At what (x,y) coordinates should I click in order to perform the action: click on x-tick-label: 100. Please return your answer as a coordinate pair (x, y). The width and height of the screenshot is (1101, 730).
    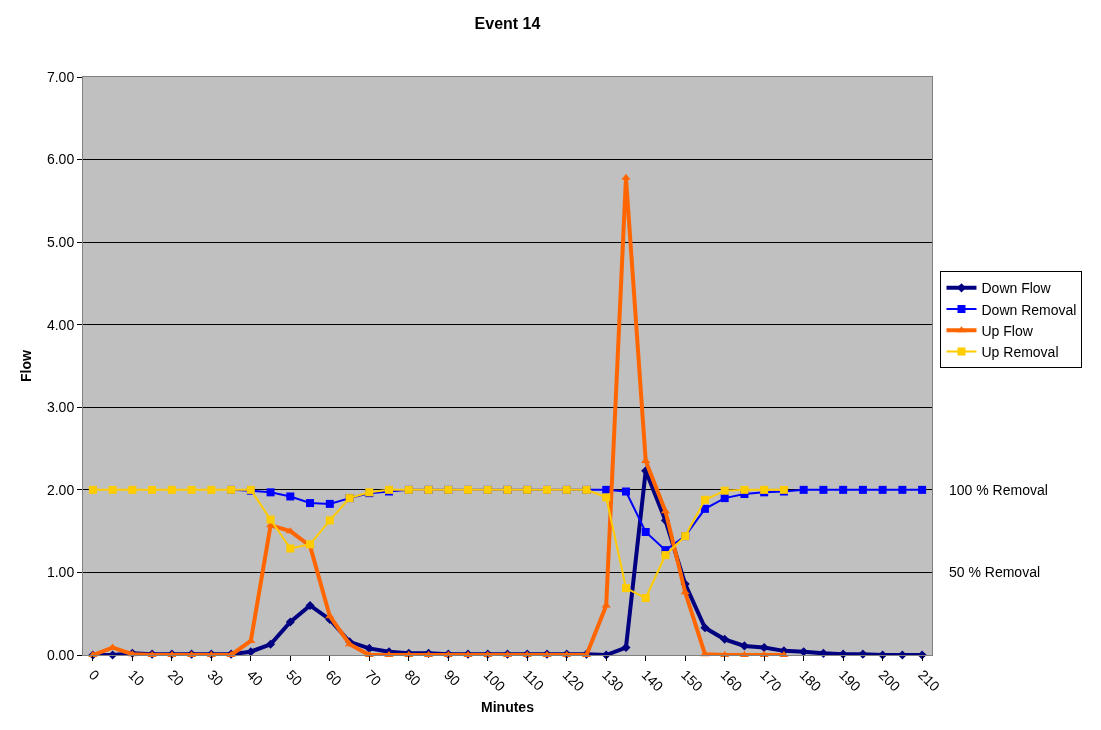
    Looking at the image, I should click on (494, 680).